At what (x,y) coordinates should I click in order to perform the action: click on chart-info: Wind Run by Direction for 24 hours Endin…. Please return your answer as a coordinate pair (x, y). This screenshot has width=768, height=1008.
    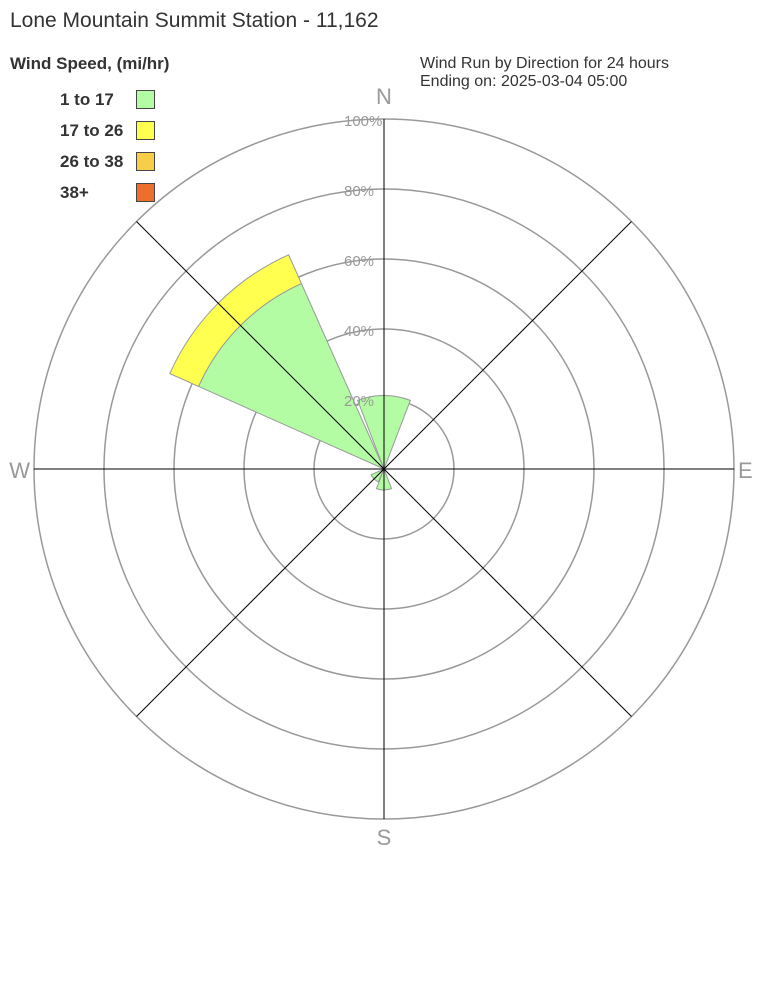
    Looking at the image, I should click on (544, 73).